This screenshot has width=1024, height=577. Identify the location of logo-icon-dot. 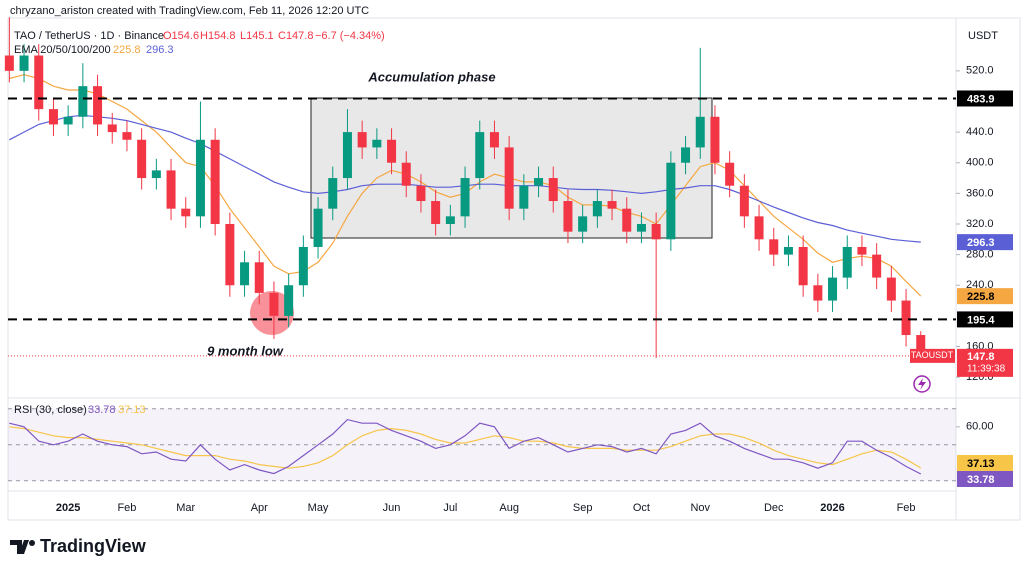
(32, 543).